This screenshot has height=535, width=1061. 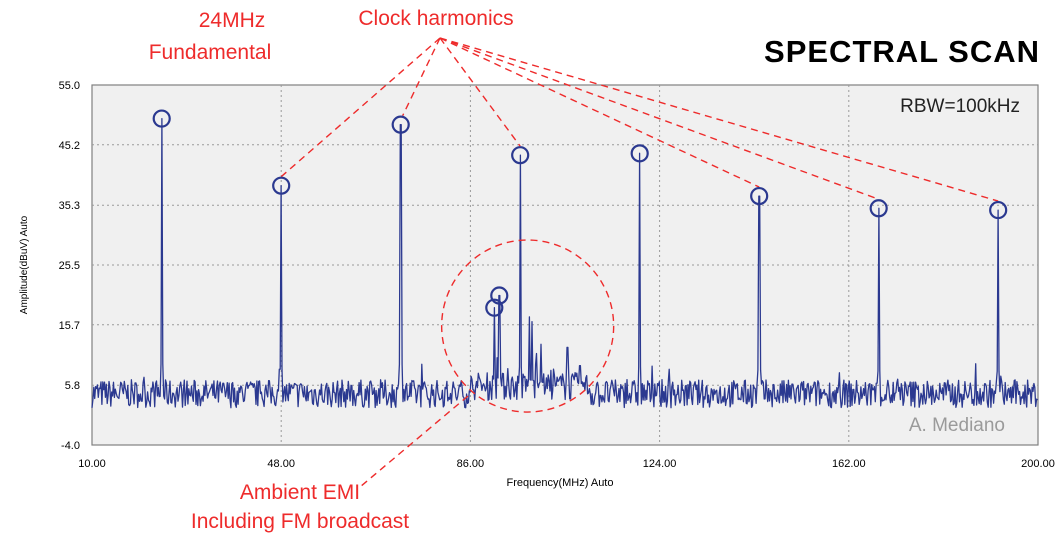 I want to click on fundamental-label-line1: 24MHz, so click(x=232, y=20).